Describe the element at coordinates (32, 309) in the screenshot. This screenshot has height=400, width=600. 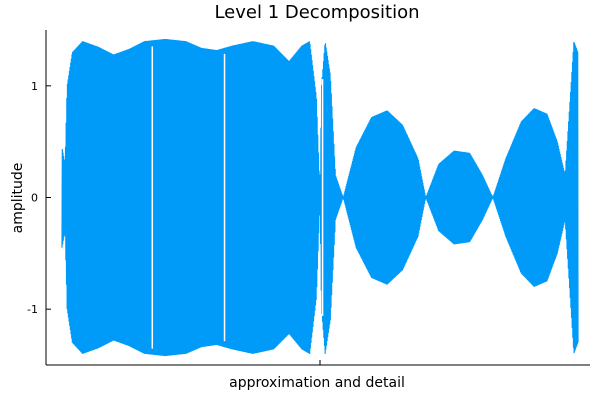
I see `y-tick-label: -1` at that location.